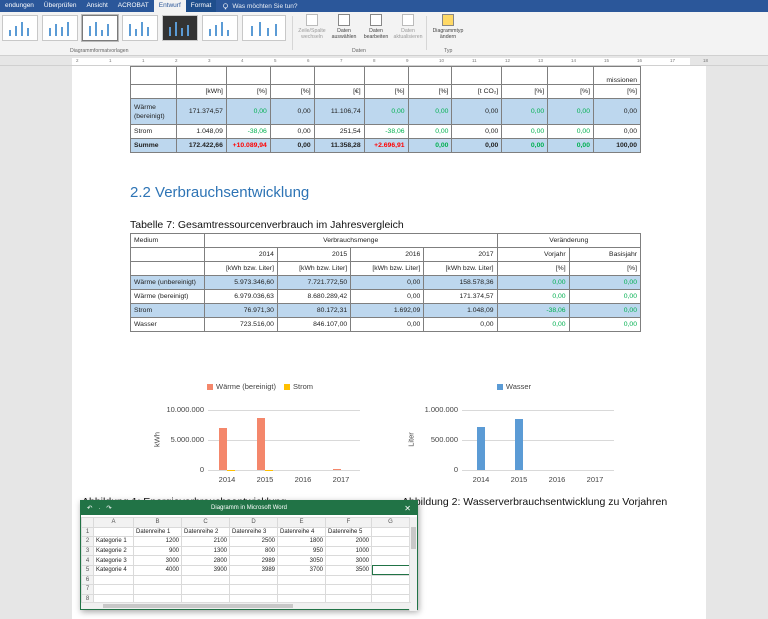 The height and width of the screenshot is (619, 768). Describe the element at coordinates (448, 27) in the screenshot. I see `change-chart-type-button: Diagrammtyp ändern` at that location.